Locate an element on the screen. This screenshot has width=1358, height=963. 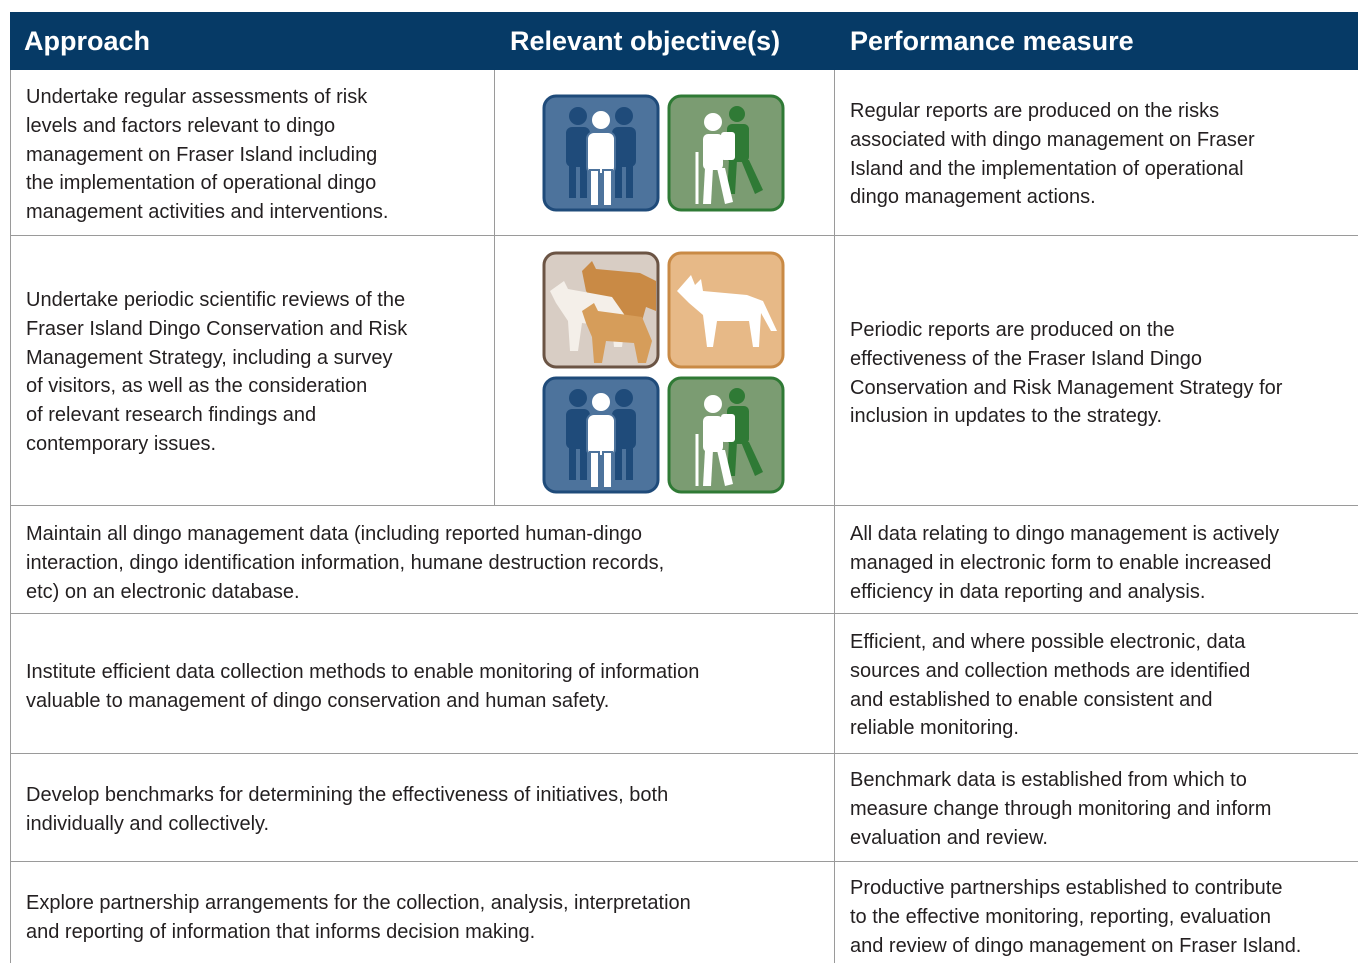
text-line: the implementation of operational dingo is located at coordinates (201, 183).